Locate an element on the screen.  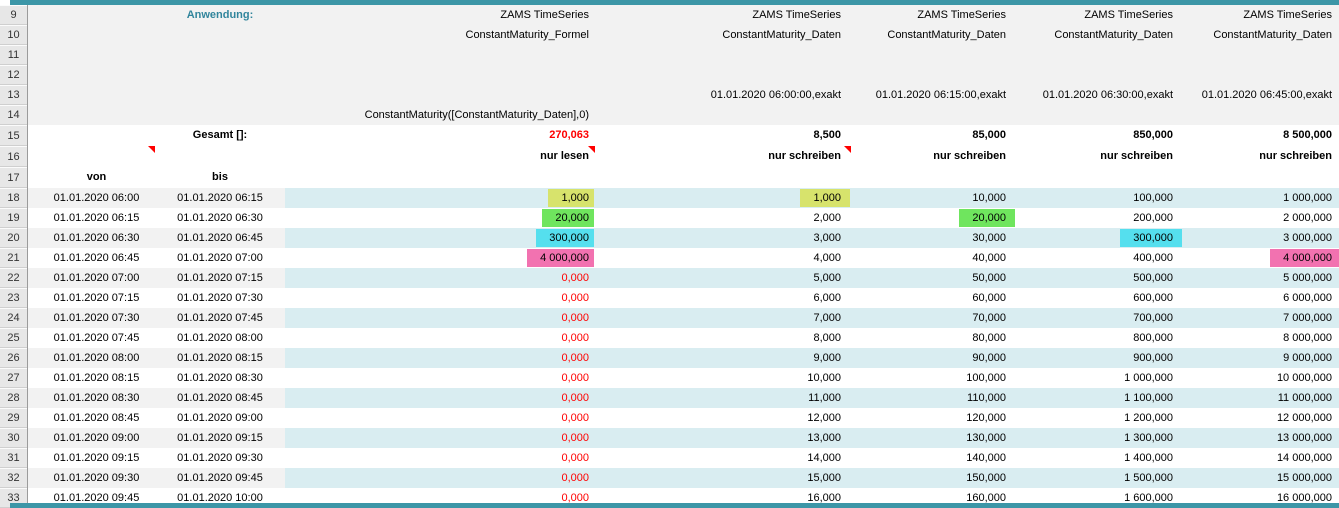
von-cell: 01.01.2020 08:00 is located at coordinates (96, 358).